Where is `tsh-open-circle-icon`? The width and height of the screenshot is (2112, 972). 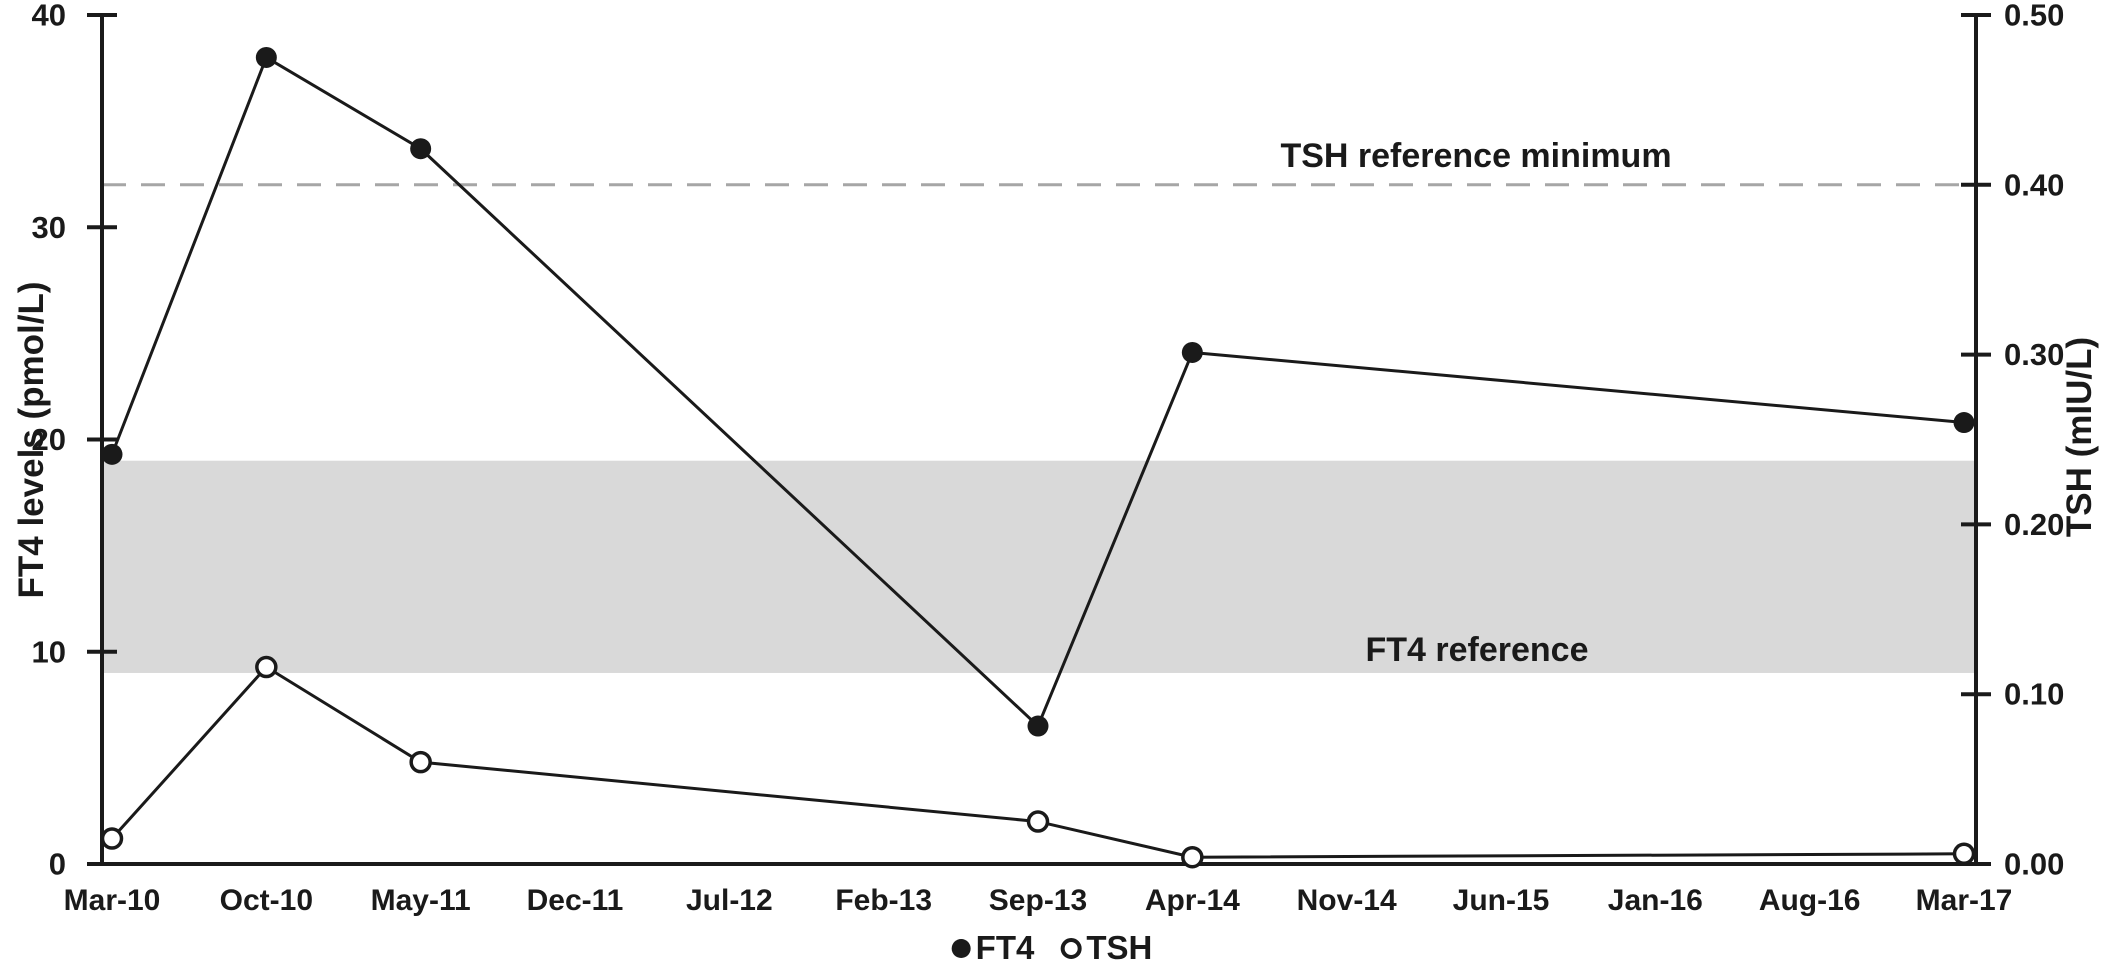 tsh-open-circle-icon is located at coordinates (1071, 948).